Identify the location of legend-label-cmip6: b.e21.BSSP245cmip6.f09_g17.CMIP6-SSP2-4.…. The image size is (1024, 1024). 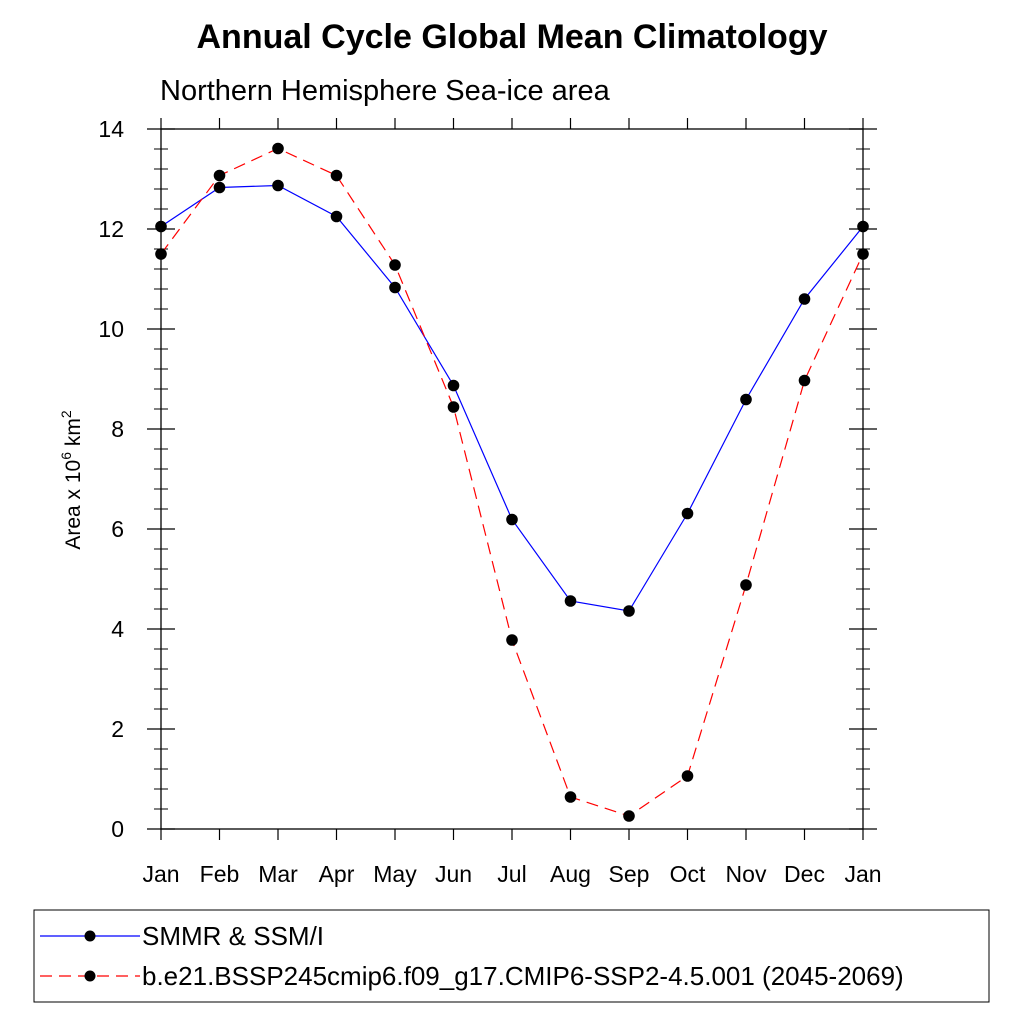
(523, 976).